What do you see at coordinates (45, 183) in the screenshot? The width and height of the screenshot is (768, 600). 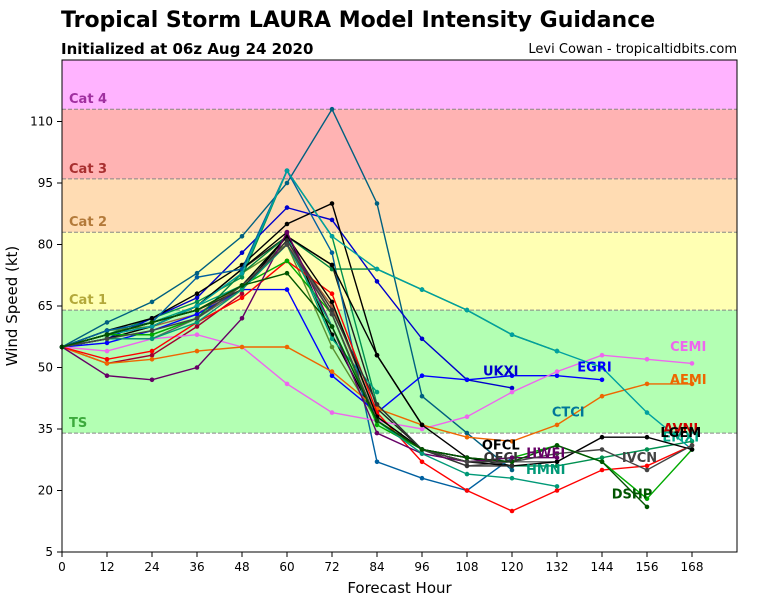 I see `y-tick-label: 95` at bounding box center [45, 183].